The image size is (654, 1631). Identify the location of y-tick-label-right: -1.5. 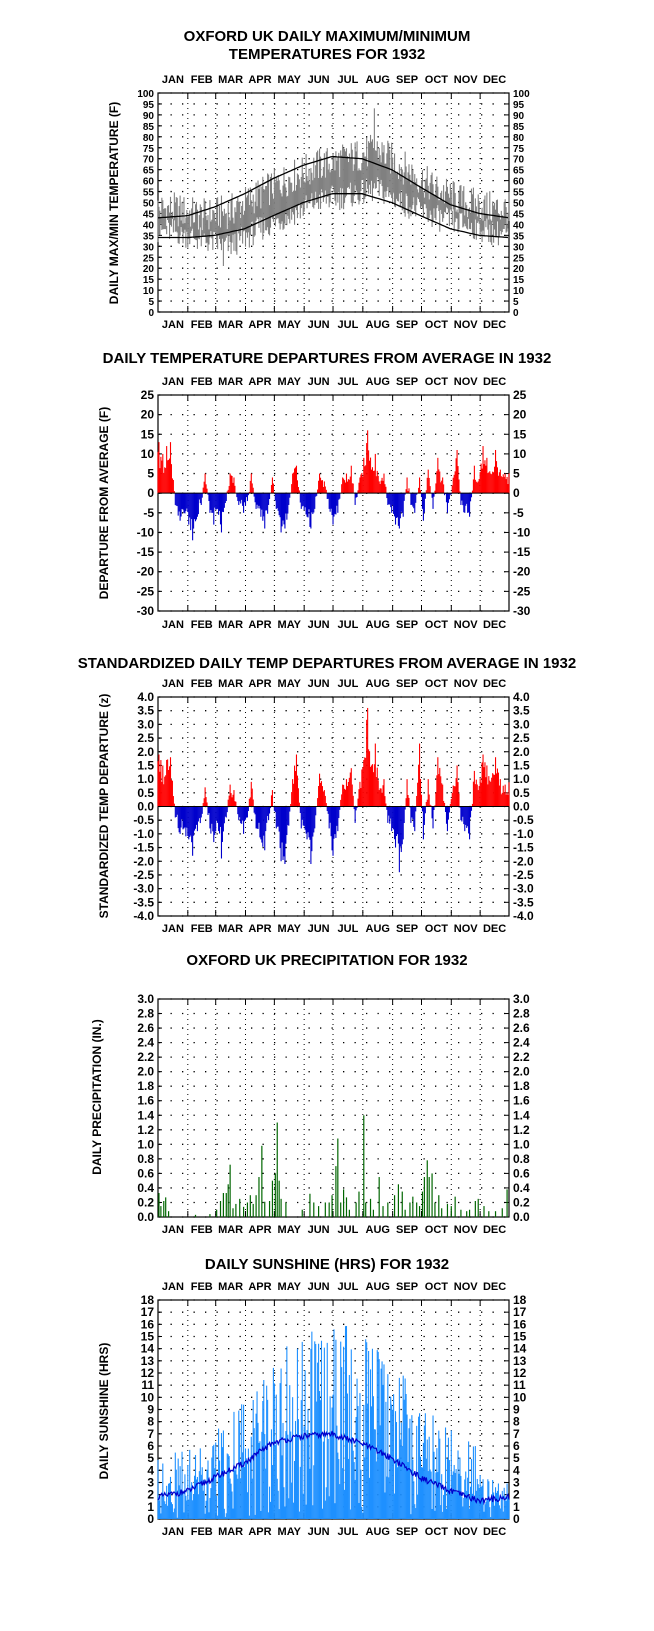
(523, 848).